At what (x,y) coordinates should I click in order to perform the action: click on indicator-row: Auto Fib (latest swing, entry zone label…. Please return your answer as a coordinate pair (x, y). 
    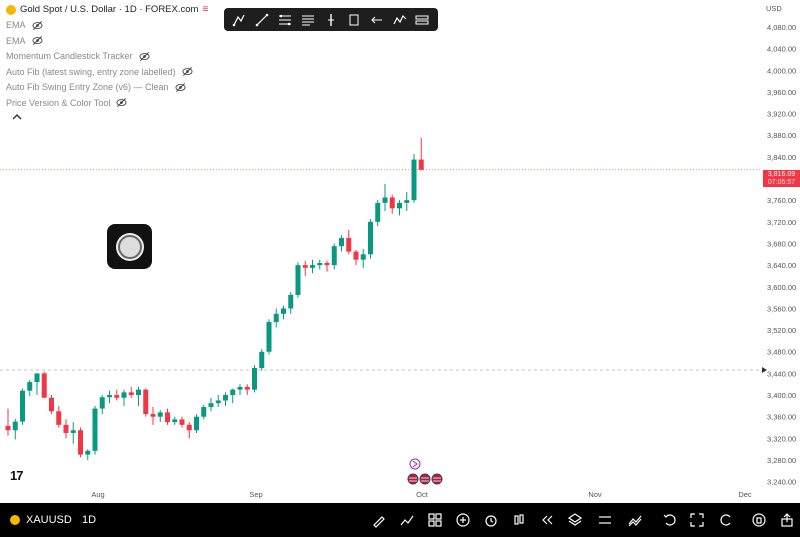
    Looking at the image, I should click on (107, 72).